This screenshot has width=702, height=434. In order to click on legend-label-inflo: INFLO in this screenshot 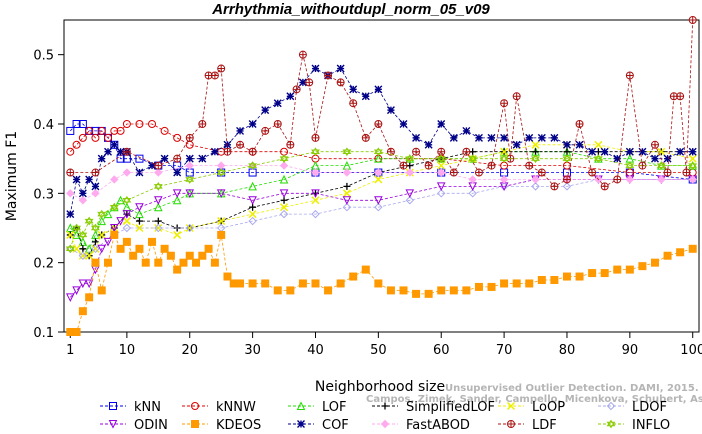, I will do `click(651, 425)`.